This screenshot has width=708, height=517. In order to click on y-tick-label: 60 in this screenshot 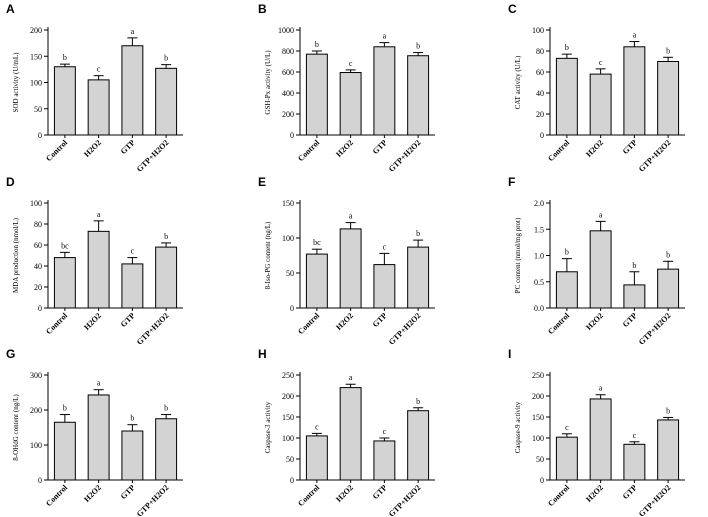, I will do `click(38, 245)`.